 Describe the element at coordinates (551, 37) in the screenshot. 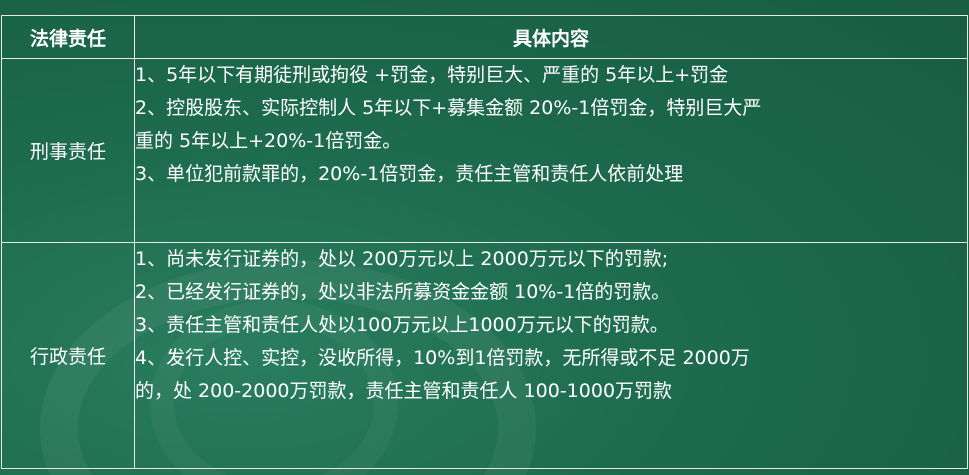

I see `header-specific-content: 具体内容` at that location.